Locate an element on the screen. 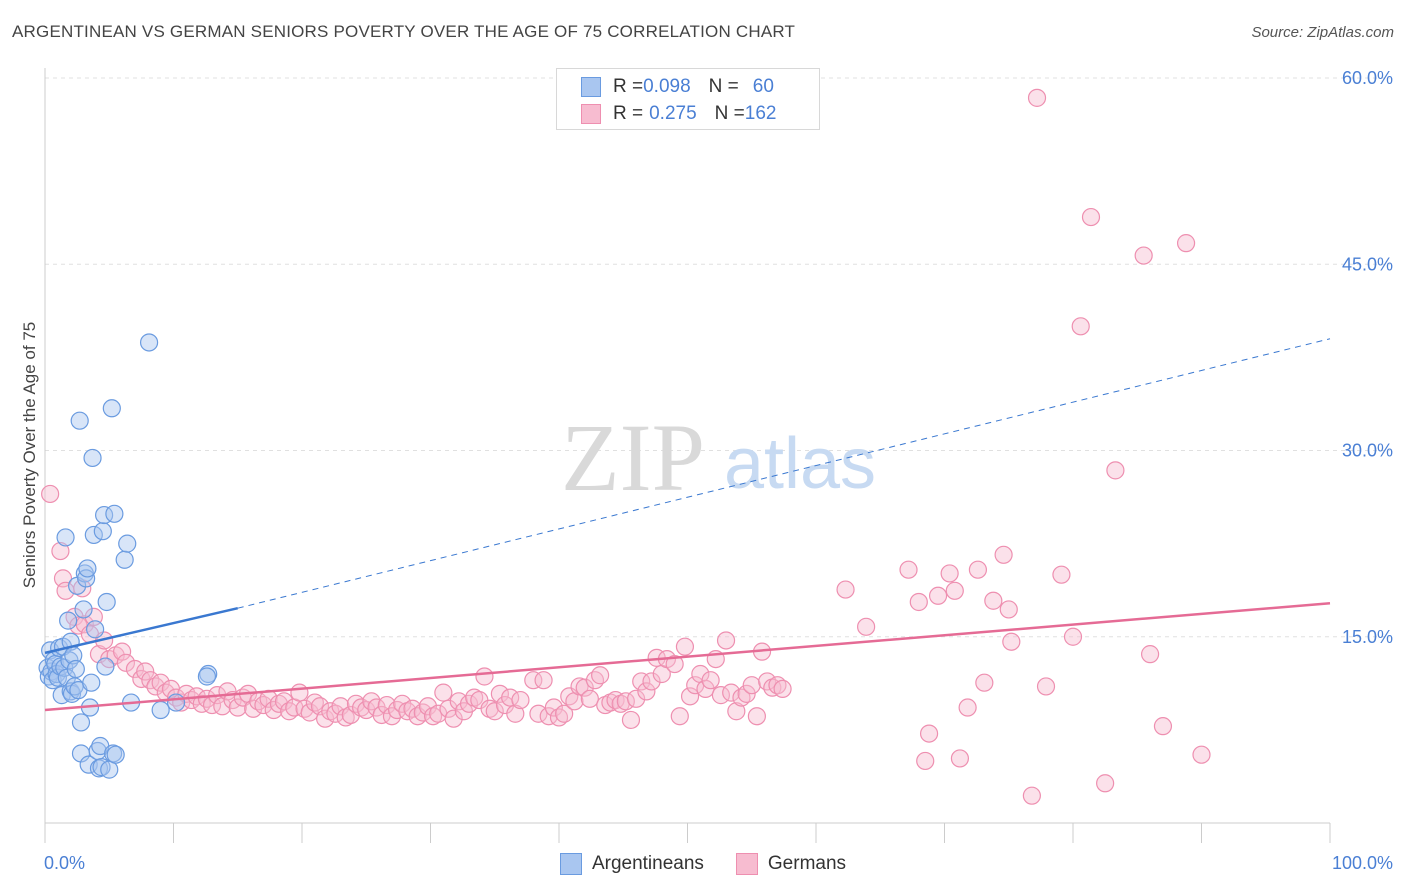  trend-line-germans is located at coordinates (687, 656).